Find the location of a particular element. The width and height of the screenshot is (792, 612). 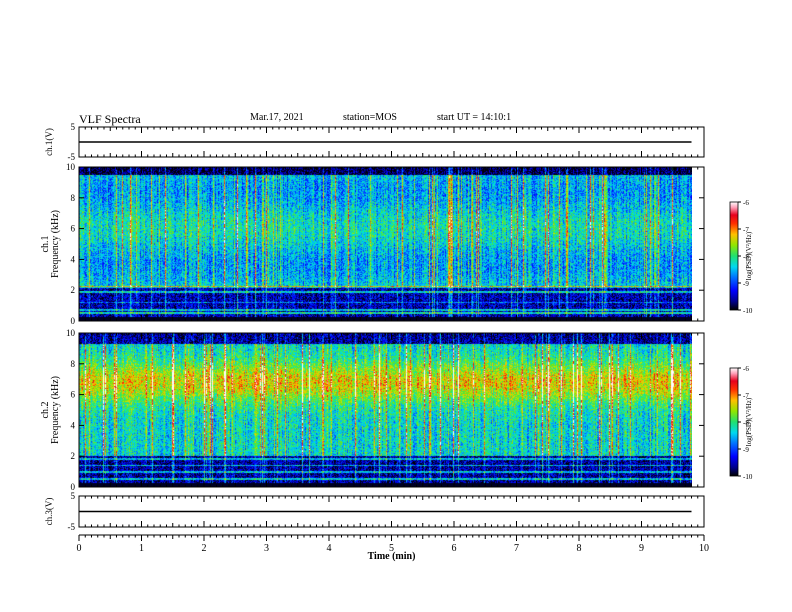

y-axis-label: ch.3(V) is located at coordinates (49, 512).